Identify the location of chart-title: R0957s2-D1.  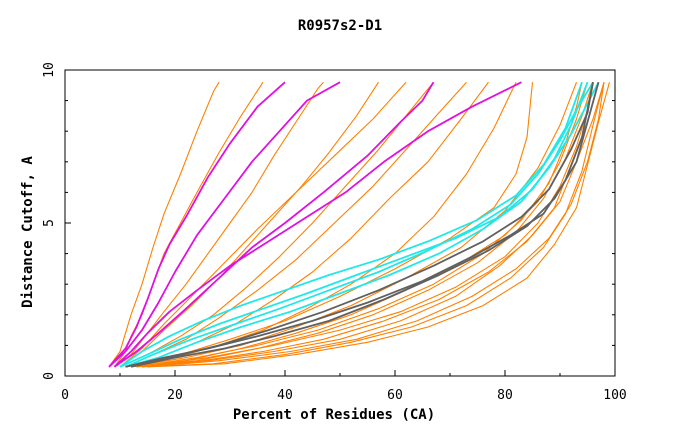
(340, 26).